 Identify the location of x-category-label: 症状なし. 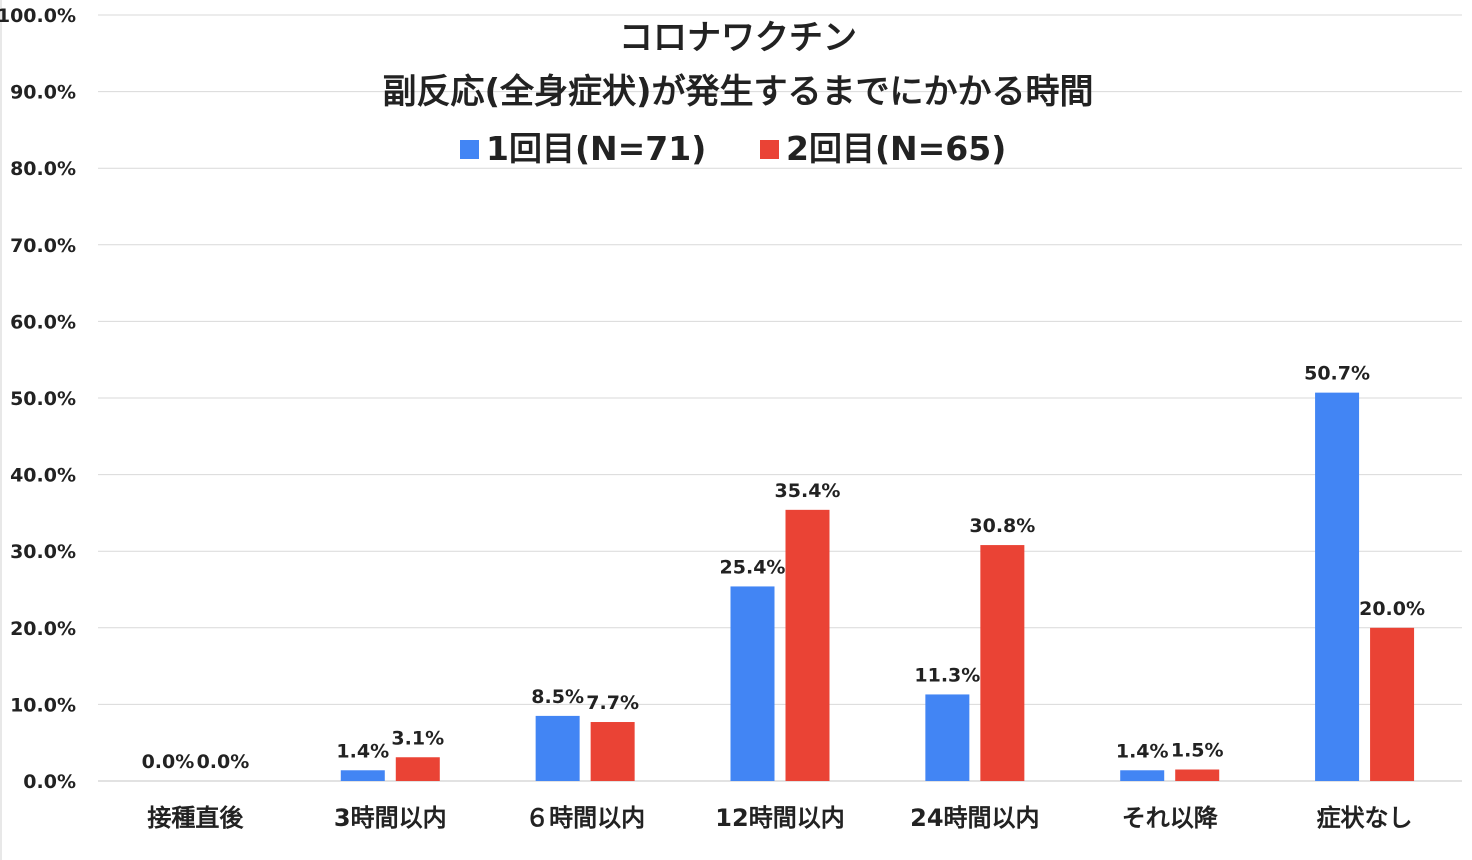
(1365, 818).